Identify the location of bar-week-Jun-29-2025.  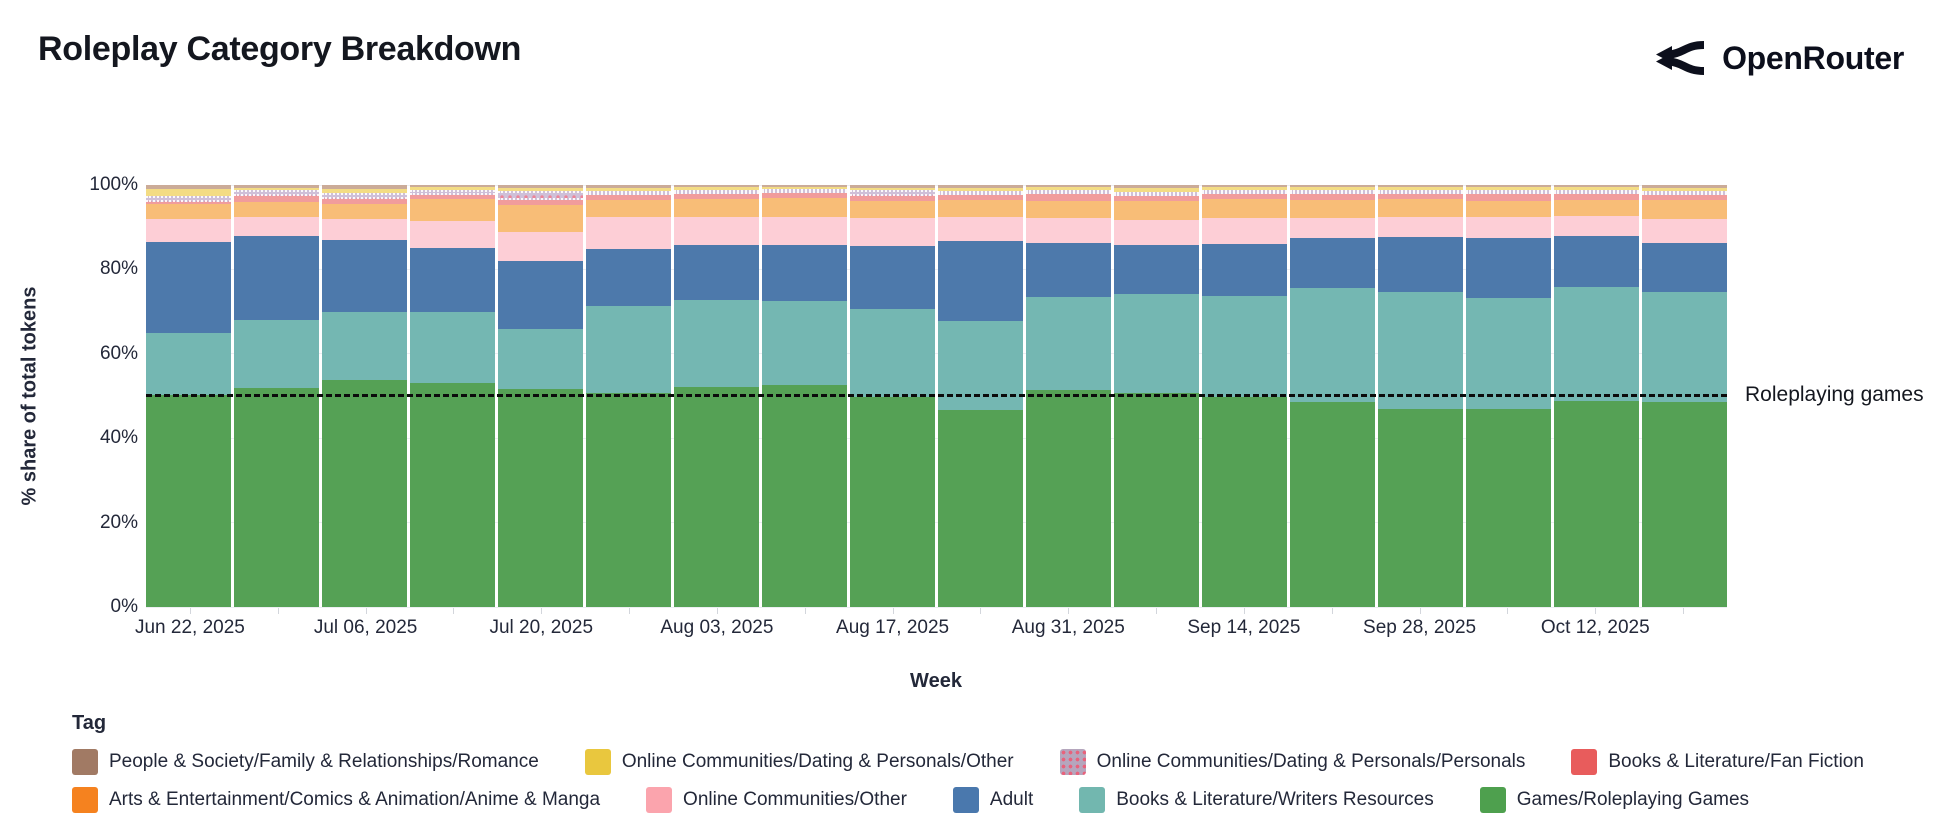
(276, 396).